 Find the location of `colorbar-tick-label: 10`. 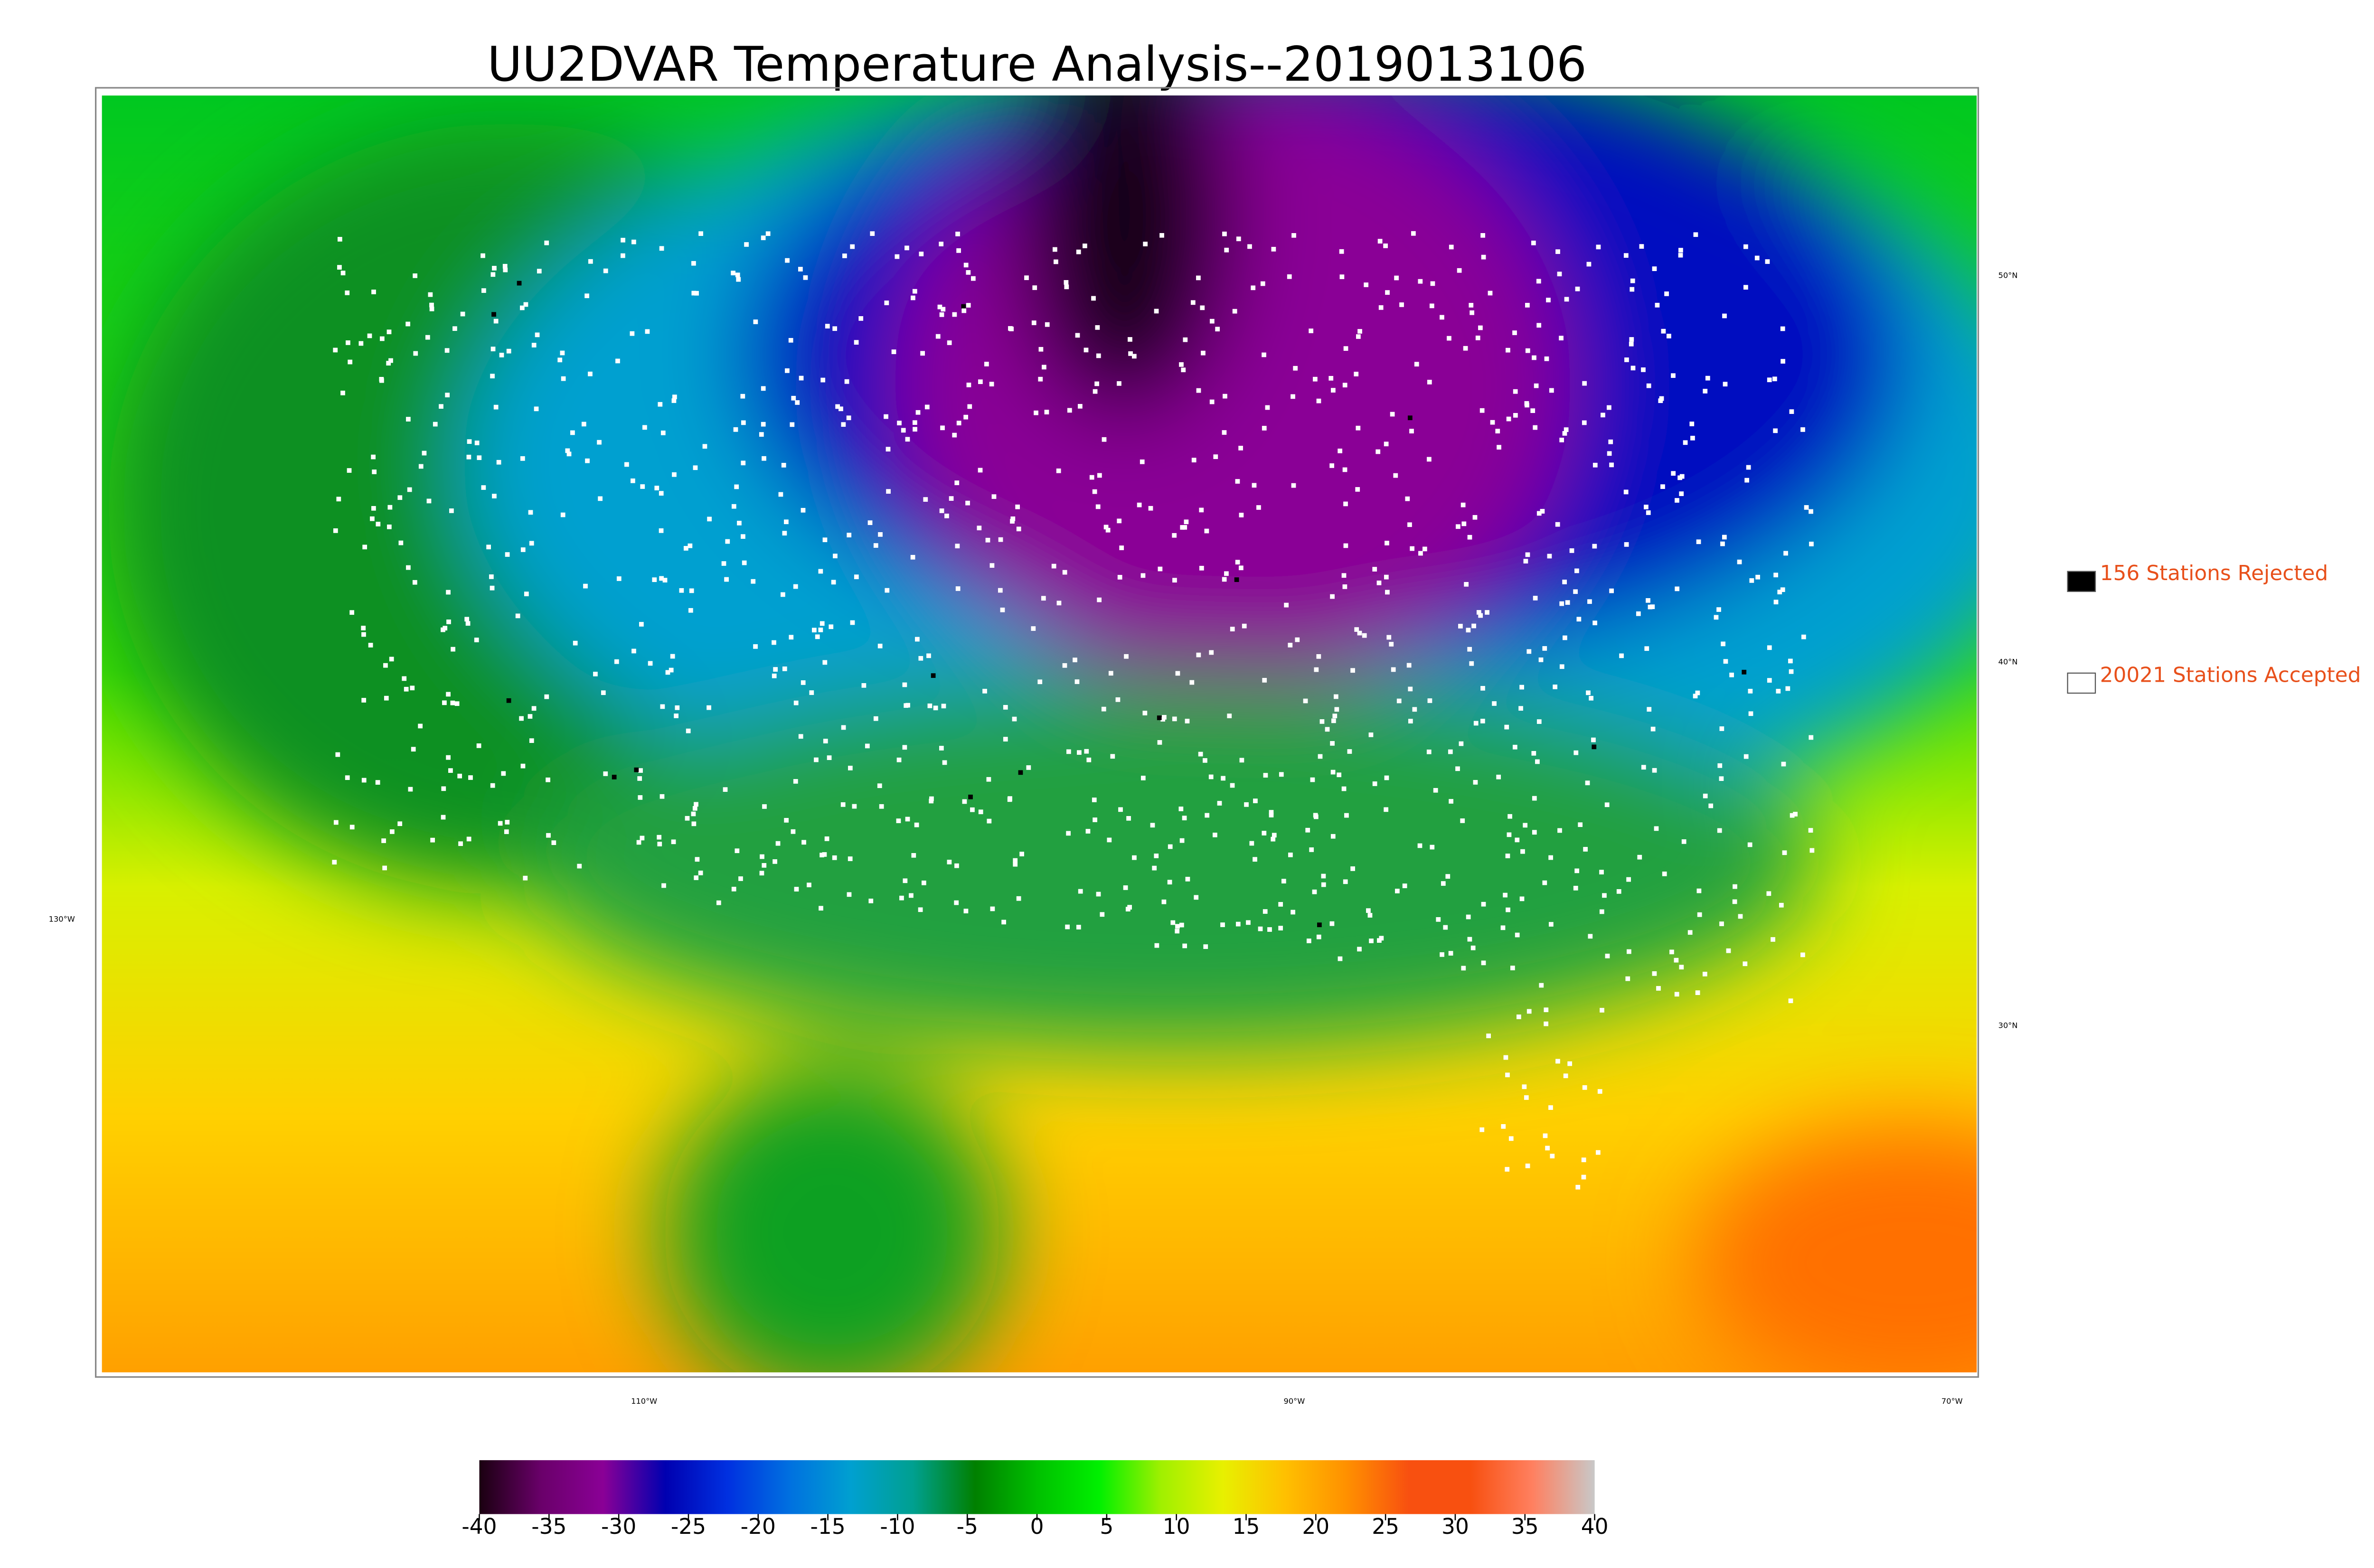

colorbar-tick-label: 10 is located at coordinates (1176, 1527).